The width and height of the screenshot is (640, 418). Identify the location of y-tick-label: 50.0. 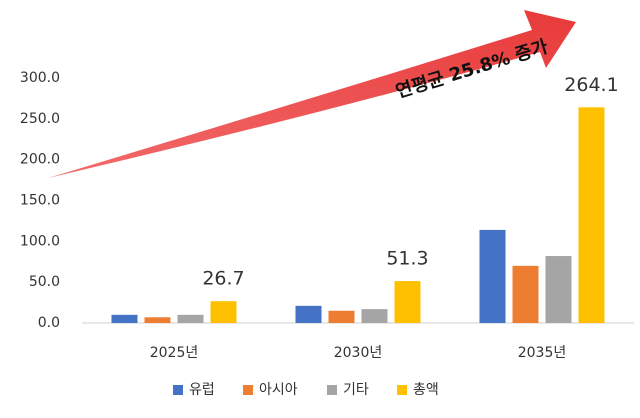
(44, 282).